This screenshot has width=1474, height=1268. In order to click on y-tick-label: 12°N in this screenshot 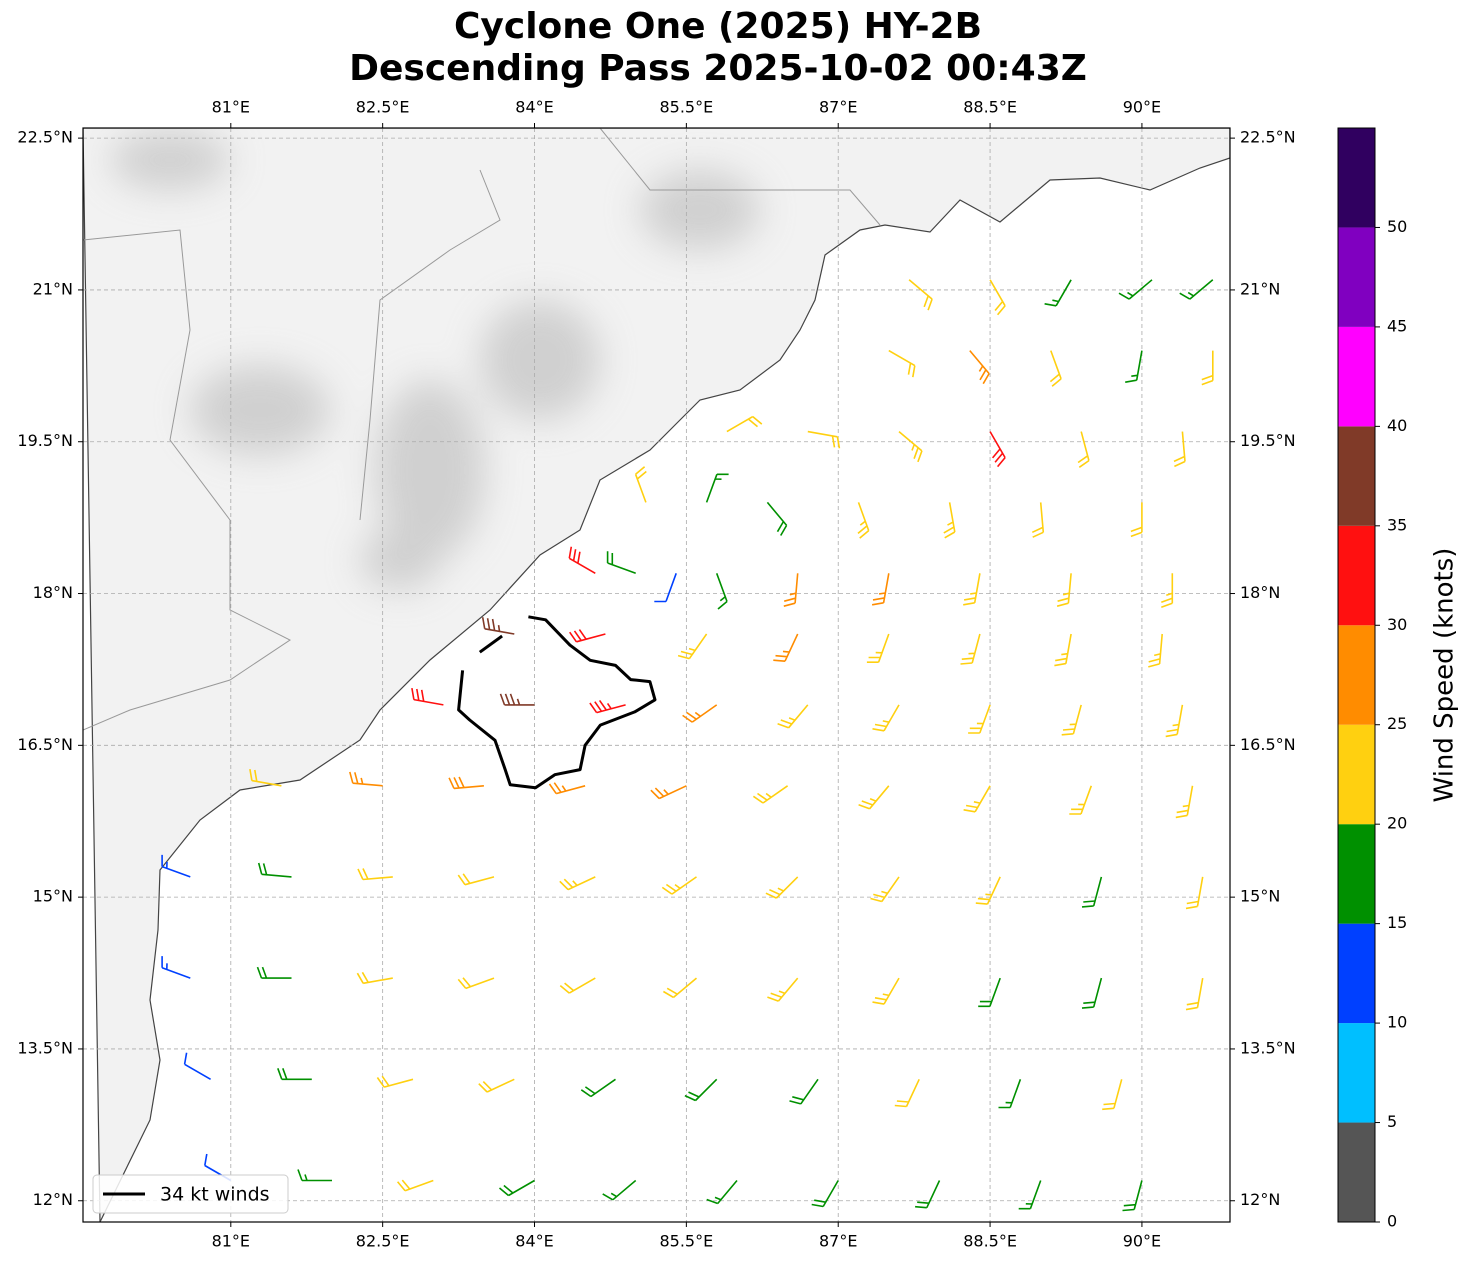, I will do `click(1260, 1199)`.